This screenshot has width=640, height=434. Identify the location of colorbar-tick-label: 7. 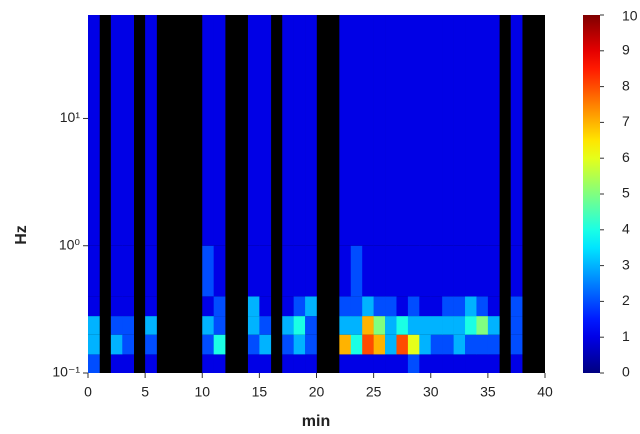
(626, 121).